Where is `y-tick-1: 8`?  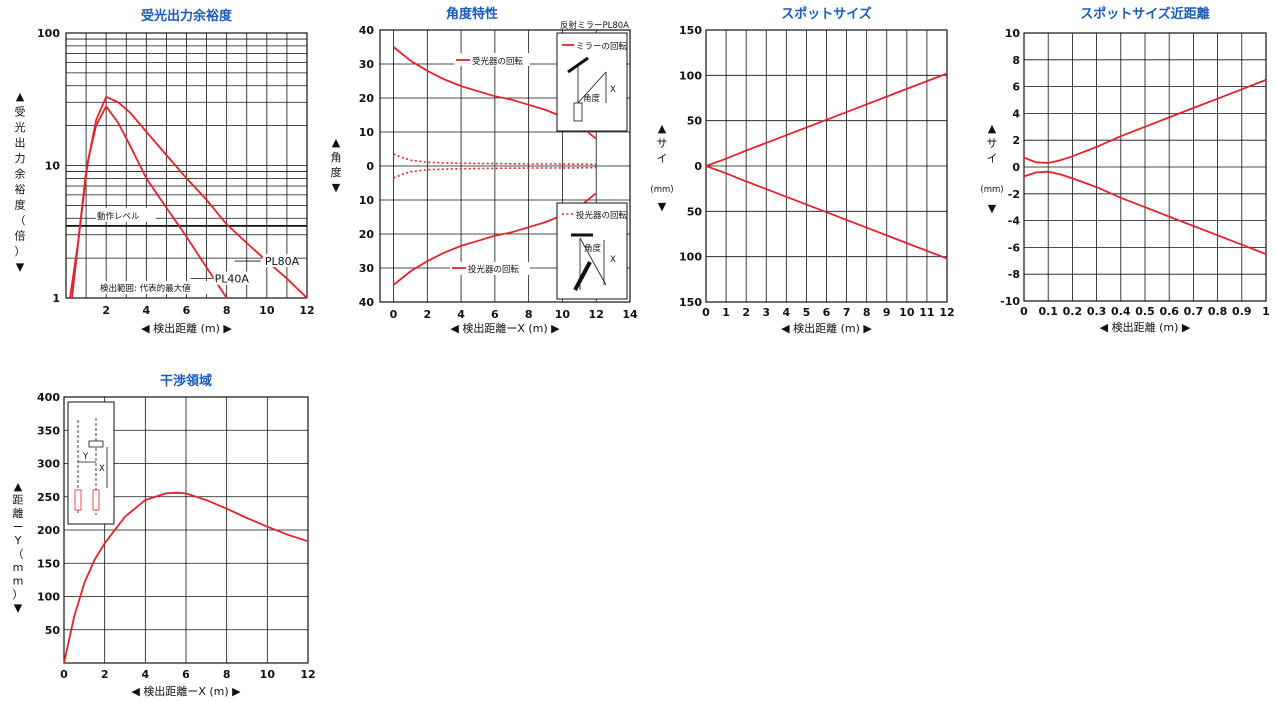 y-tick-1: 8 is located at coordinates (1016, 60).